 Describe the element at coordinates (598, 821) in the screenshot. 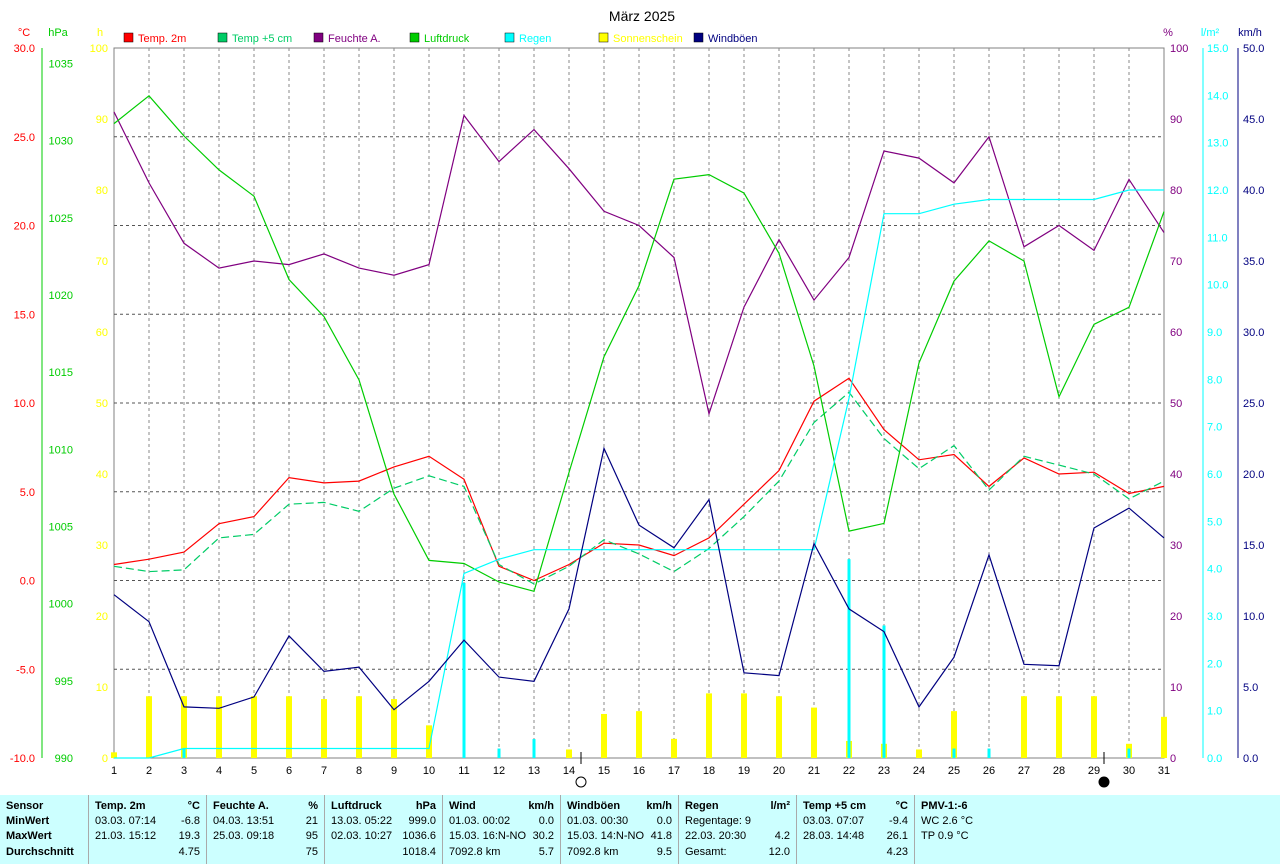

I see `stats-min-time: 01.03. 00:30` at that location.